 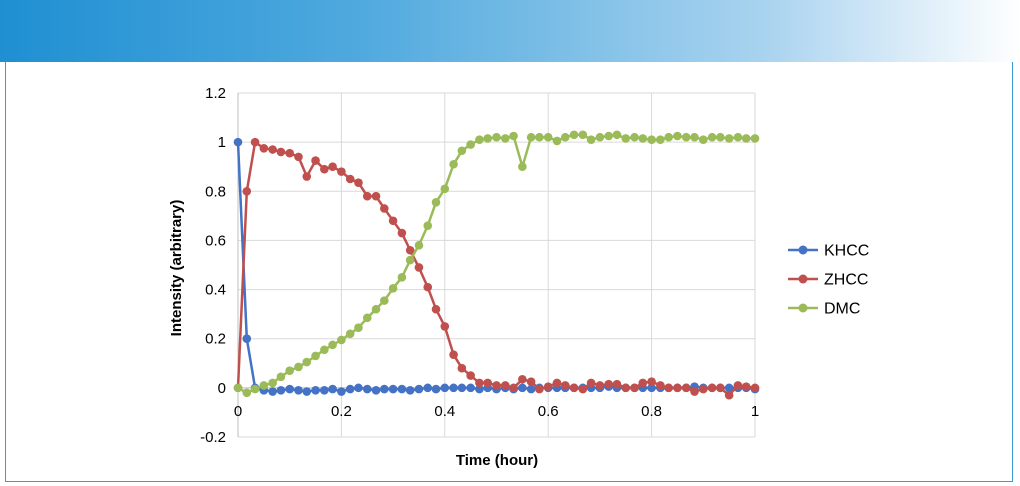 What do you see at coordinates (497, 460) in the screenshot?
I see `x-axis-label: Time (hour)` at bounding box center [497, 460].